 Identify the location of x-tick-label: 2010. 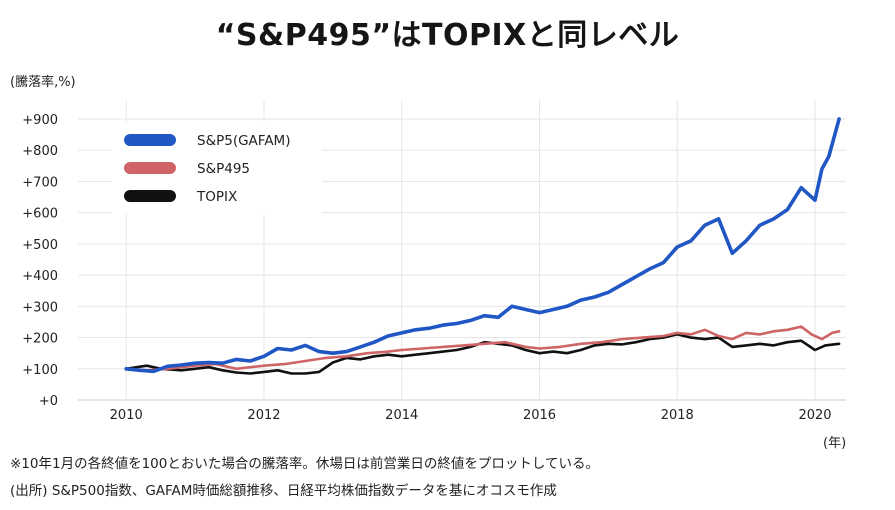
(126, 415).